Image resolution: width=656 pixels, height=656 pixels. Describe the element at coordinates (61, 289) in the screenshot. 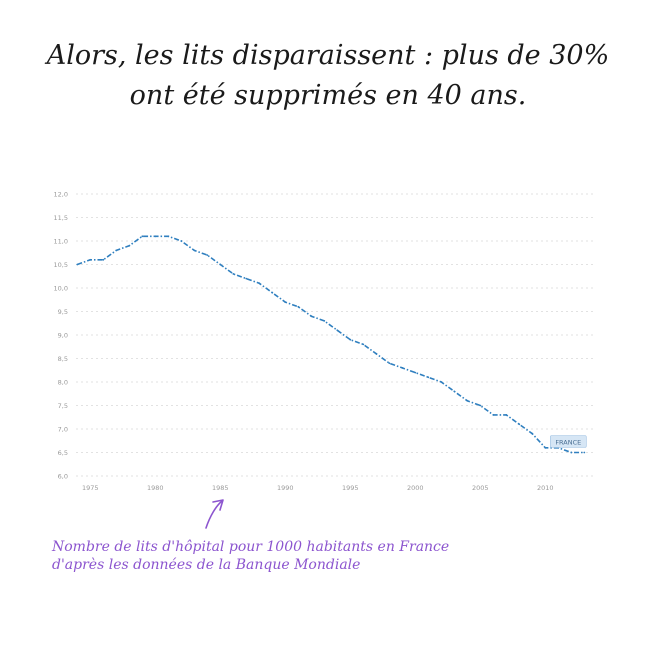

I see `y-tick-label: 10,0` at that location.